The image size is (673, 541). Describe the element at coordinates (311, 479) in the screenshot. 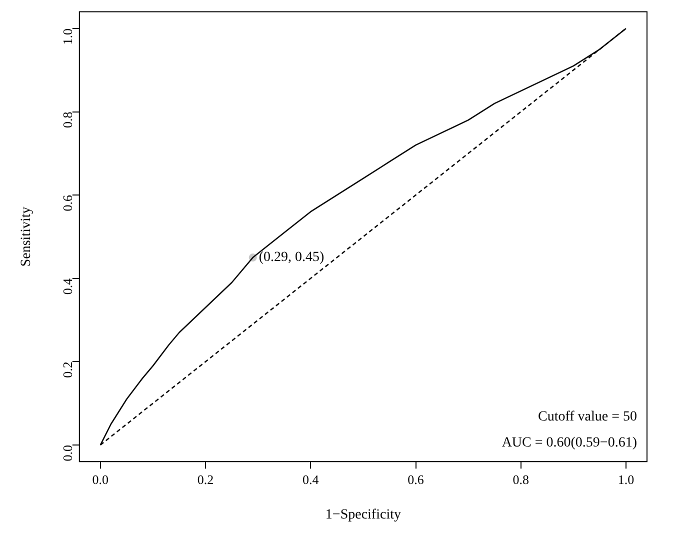

I see `x-tick-label: 0.4` at that location.